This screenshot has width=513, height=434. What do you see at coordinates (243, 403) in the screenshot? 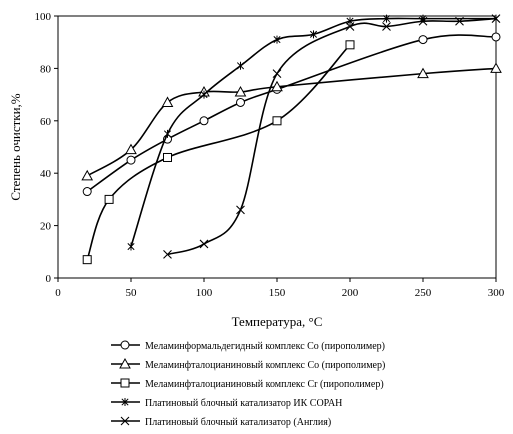
I see `legend-label: Платиновый блочный катализатор ИК СОРАН` at bounding box center [243, 403].